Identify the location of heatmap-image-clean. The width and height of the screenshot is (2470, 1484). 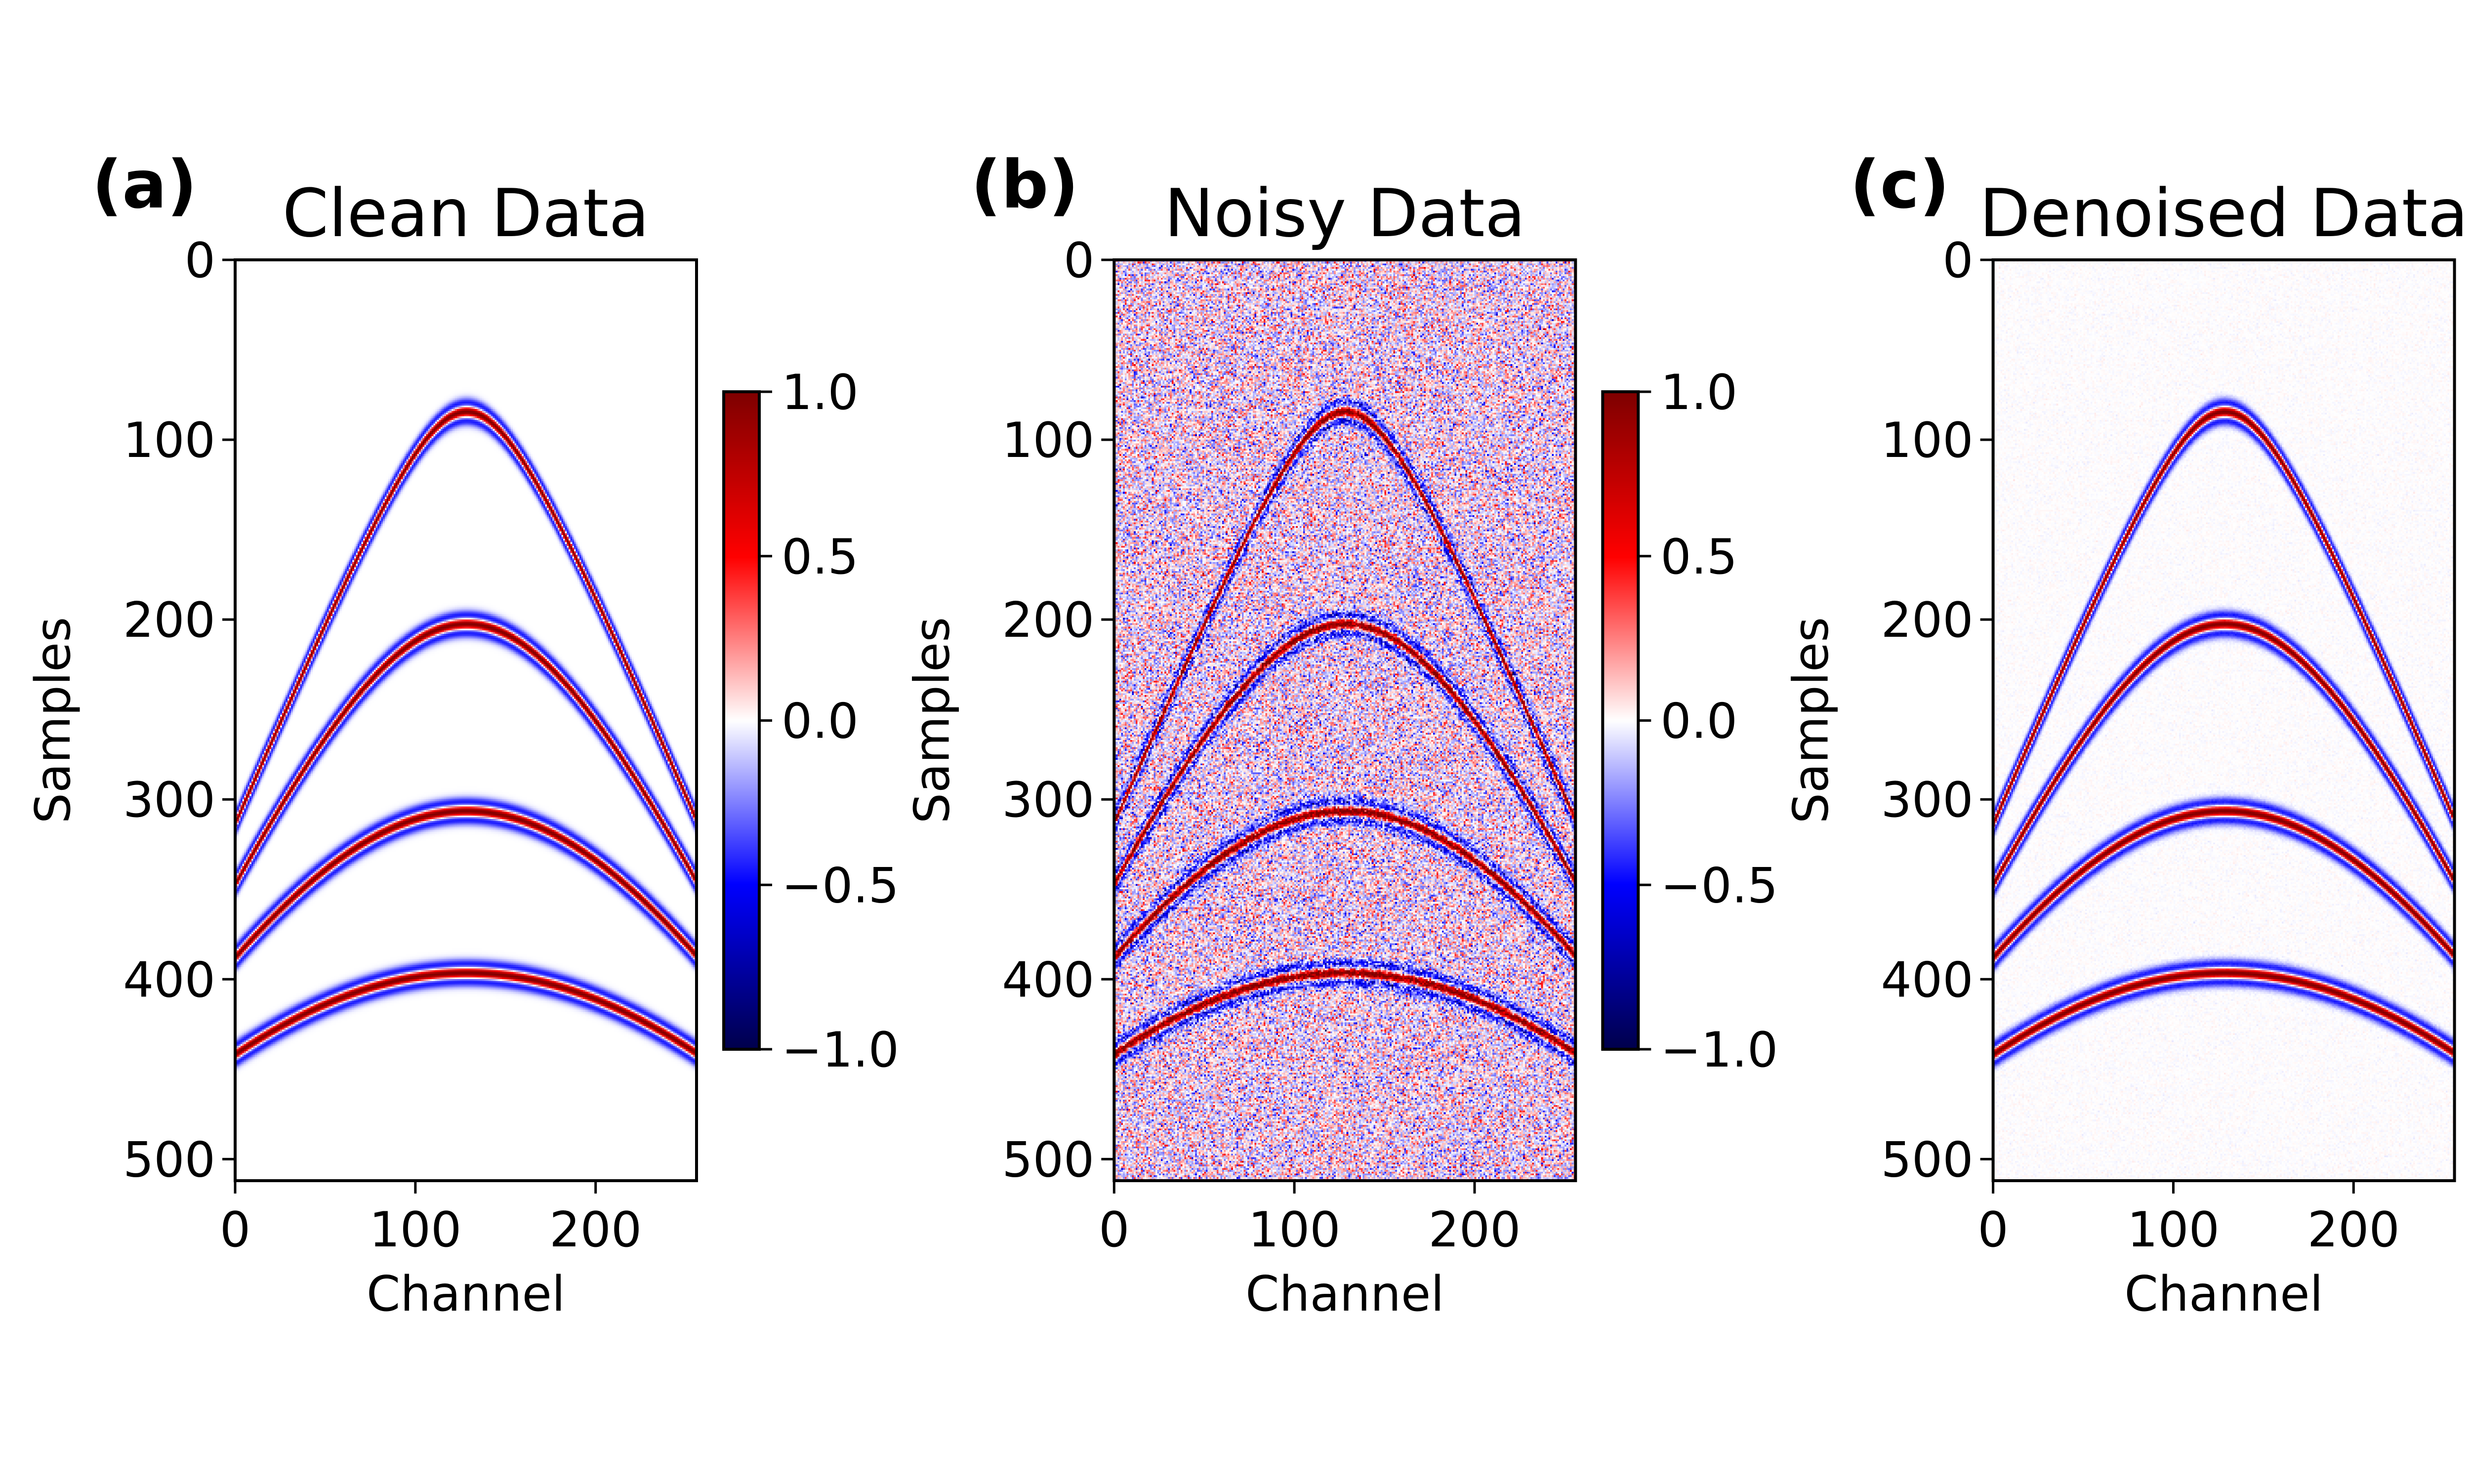
(466, 720).